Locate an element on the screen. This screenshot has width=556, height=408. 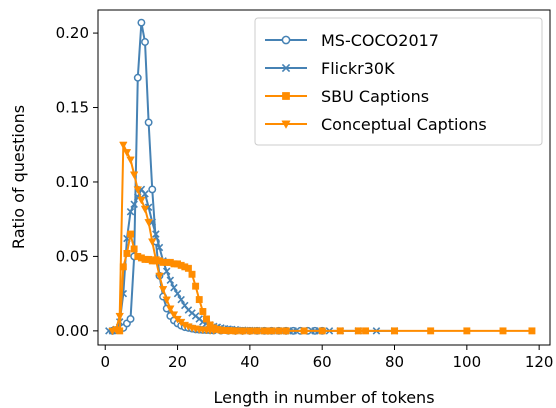
x-tick-label: 120 is located at coordinates (539, 362).